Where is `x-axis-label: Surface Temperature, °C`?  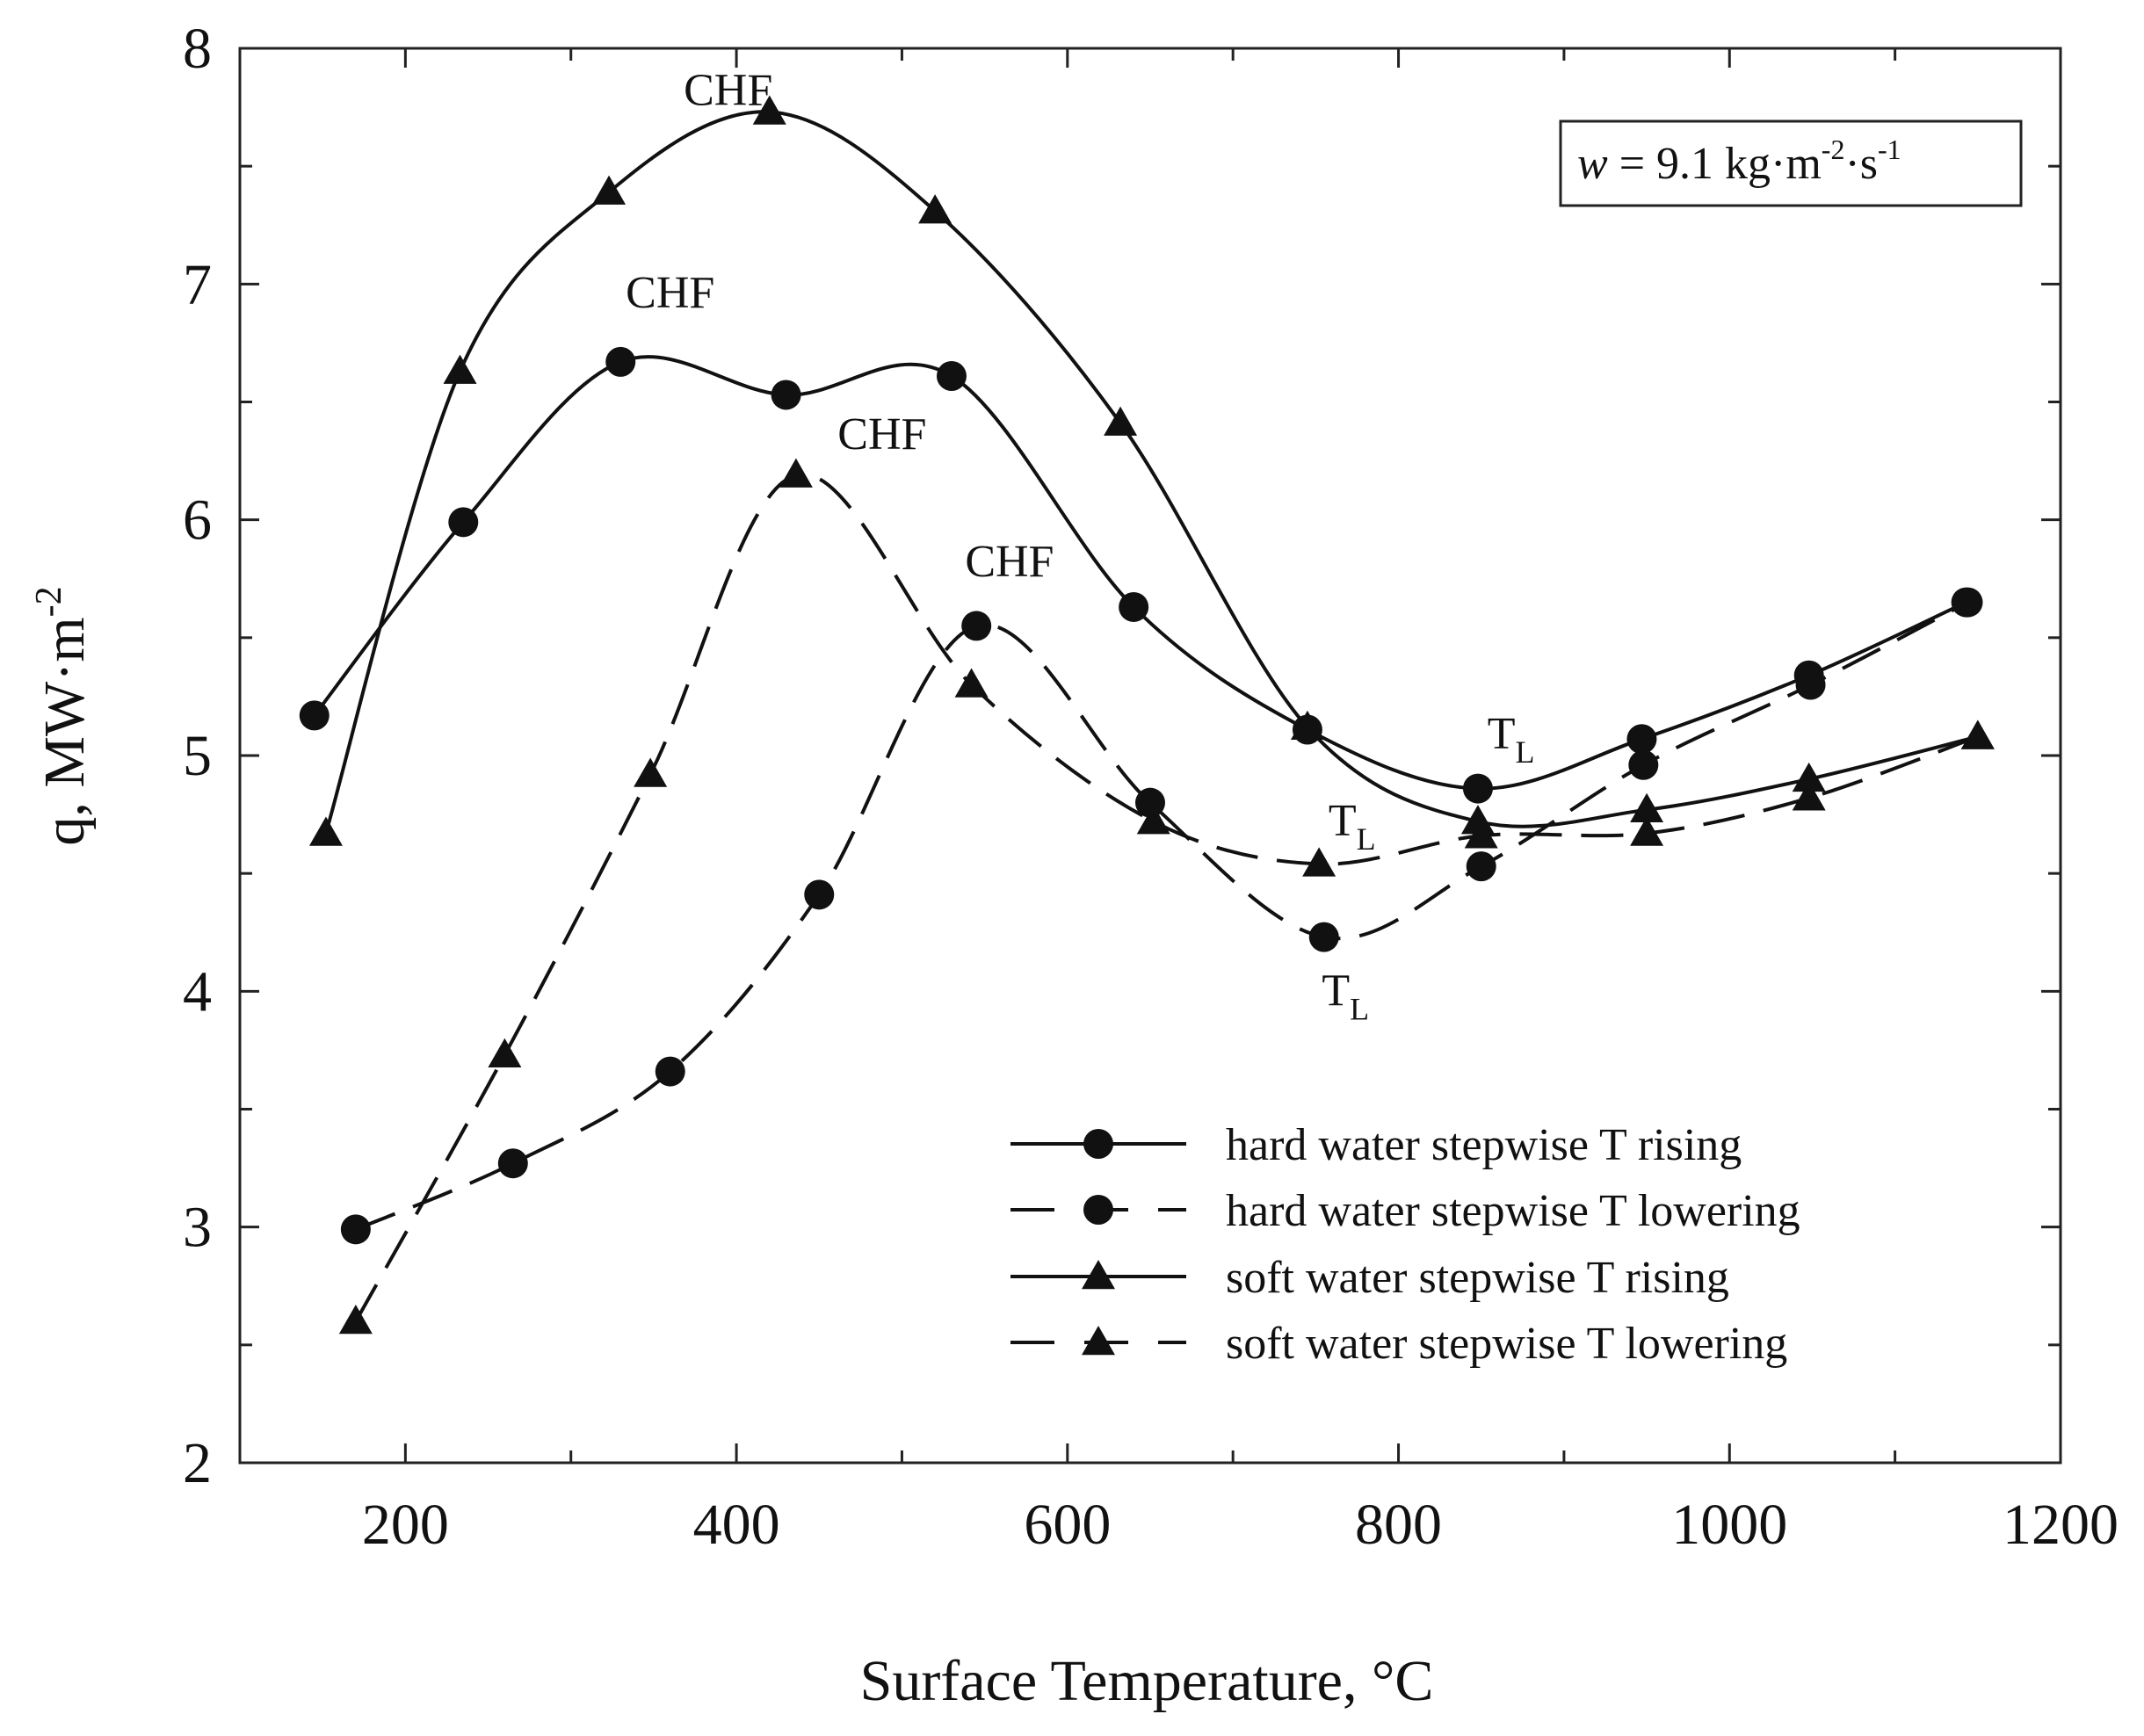
x-axis-label: Surface Temperature, °C is located at coordinates (1147, 1681).